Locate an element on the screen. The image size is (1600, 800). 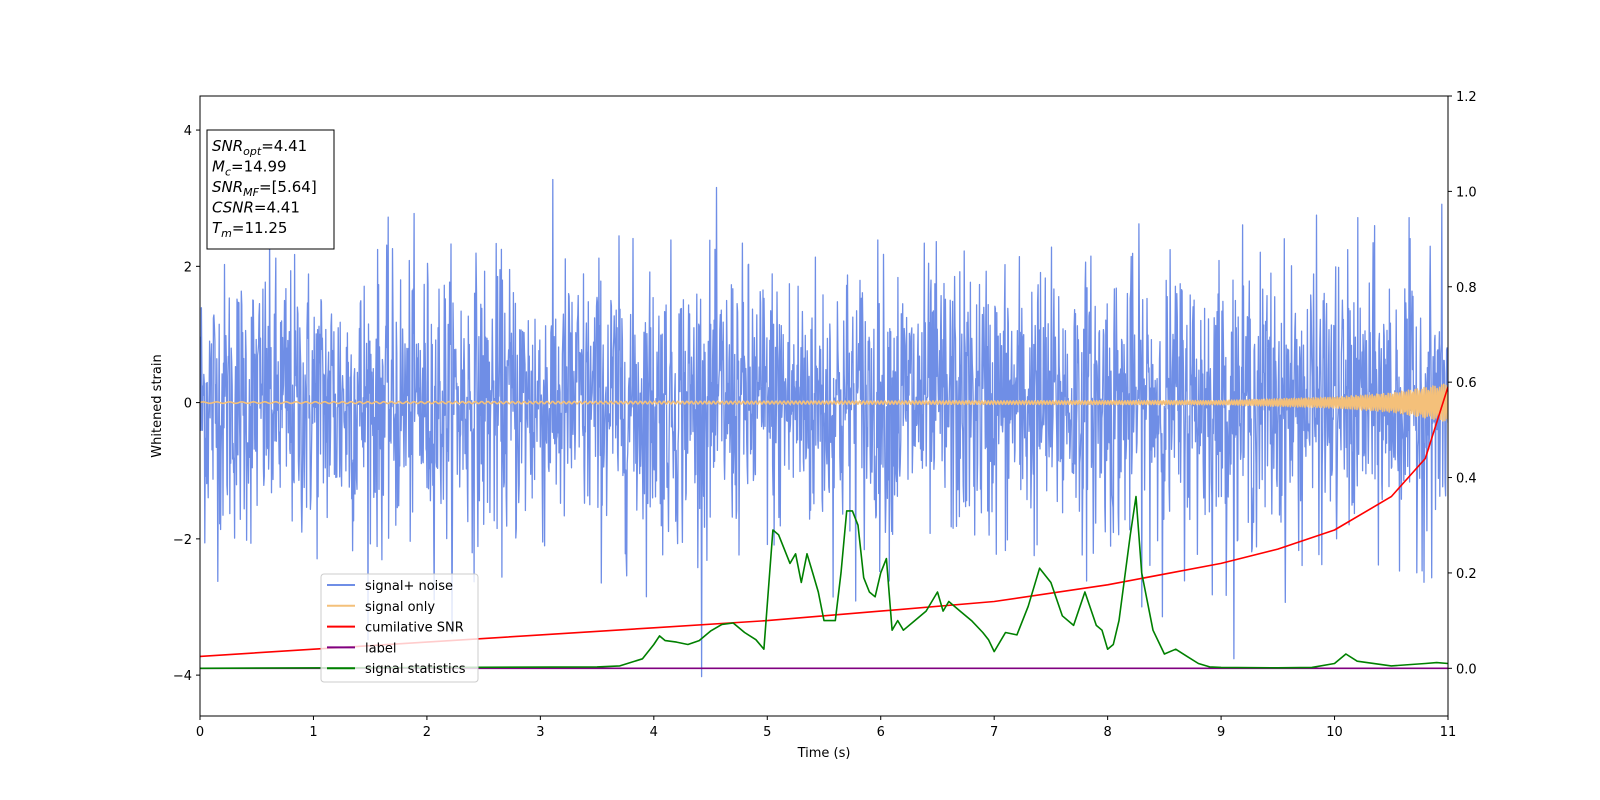
stats-line: SNRMF=[5.64] is located at coordinates (264, 188).